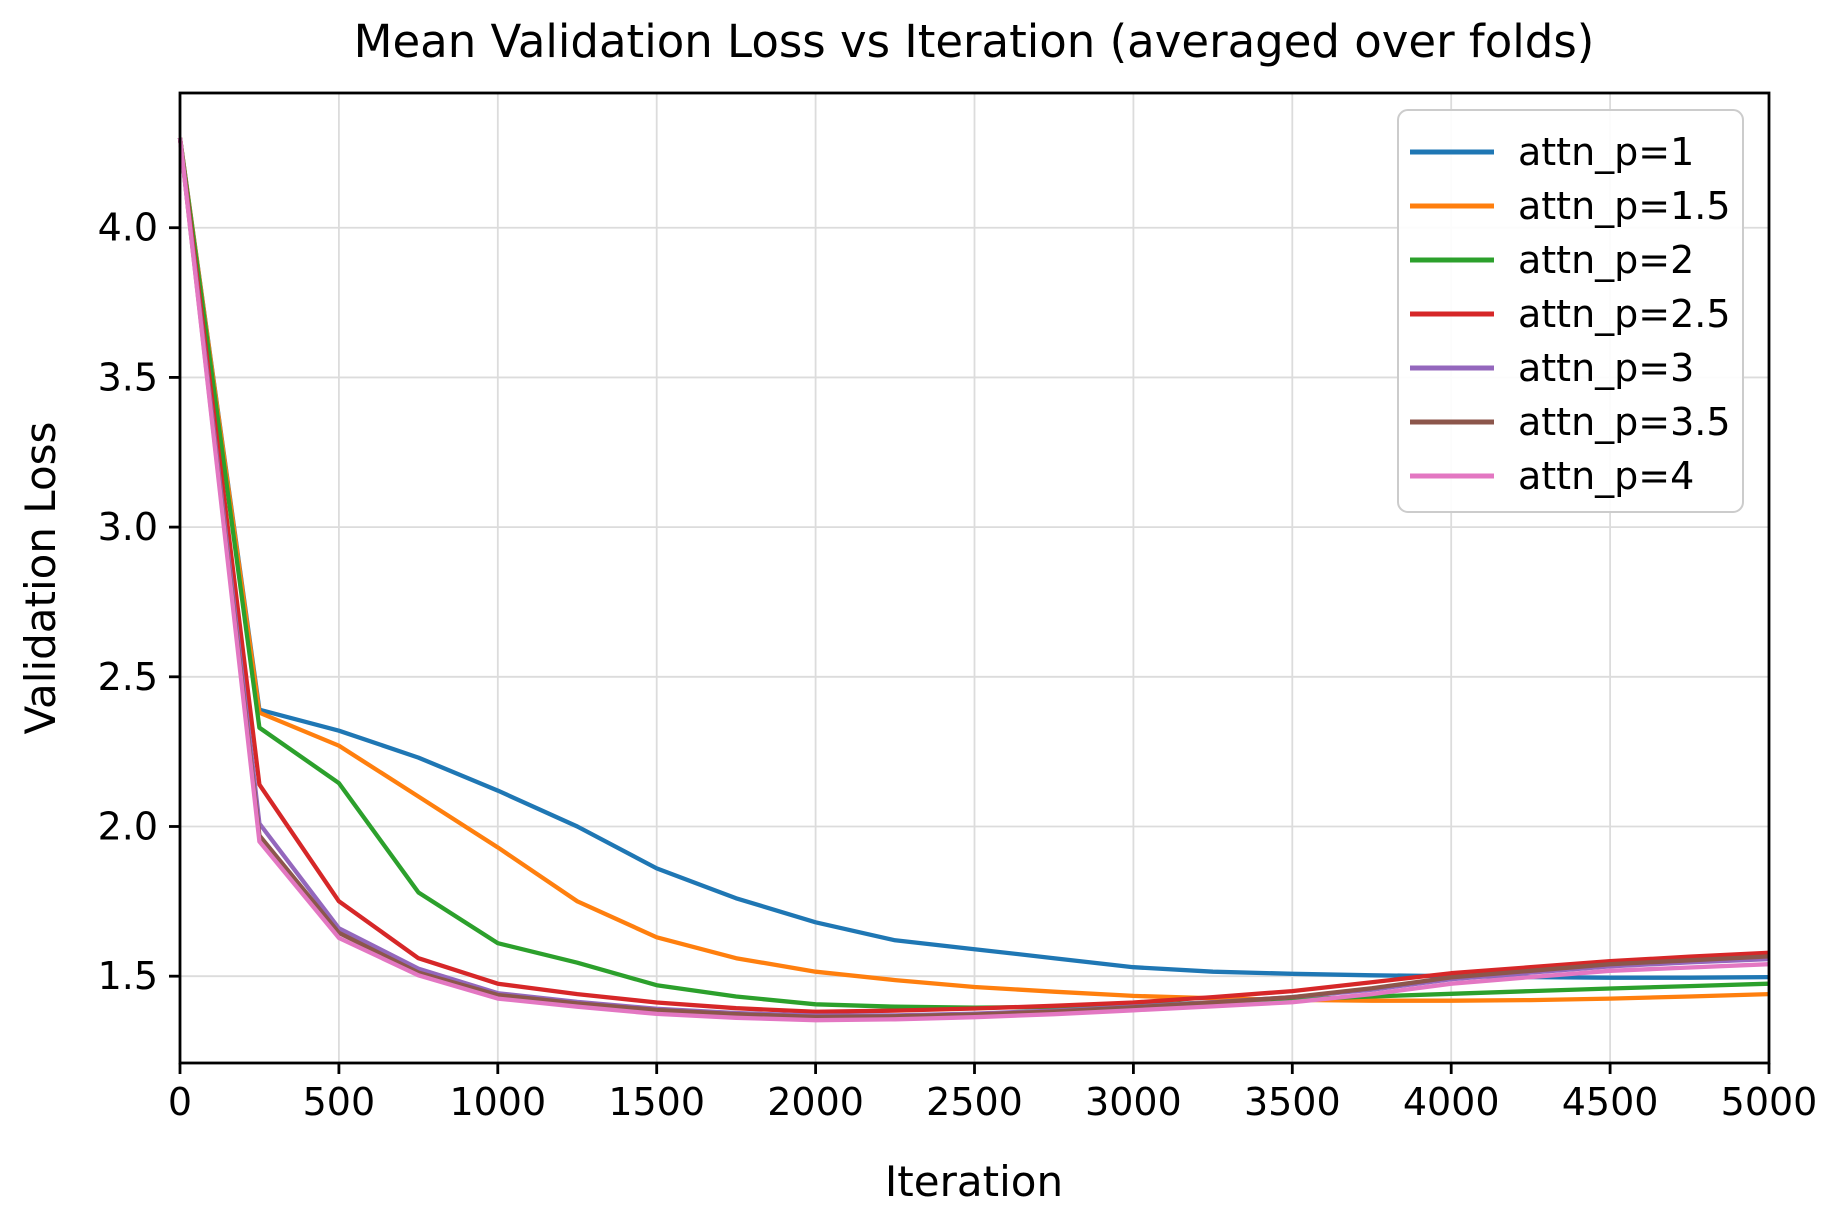 The image size is (1839, 1220). I want to click on x-tick-label: 4000, so click(1451, 1102).